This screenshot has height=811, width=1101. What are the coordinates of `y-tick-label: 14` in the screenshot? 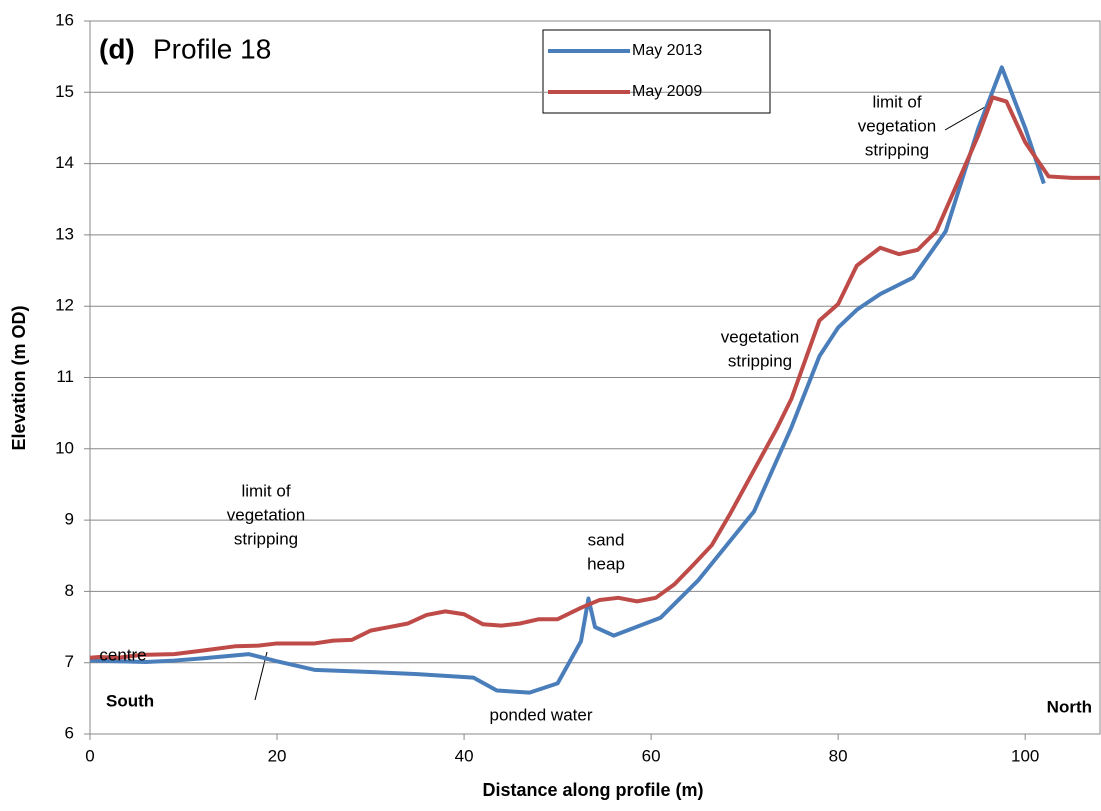 It's located at (64, 162).